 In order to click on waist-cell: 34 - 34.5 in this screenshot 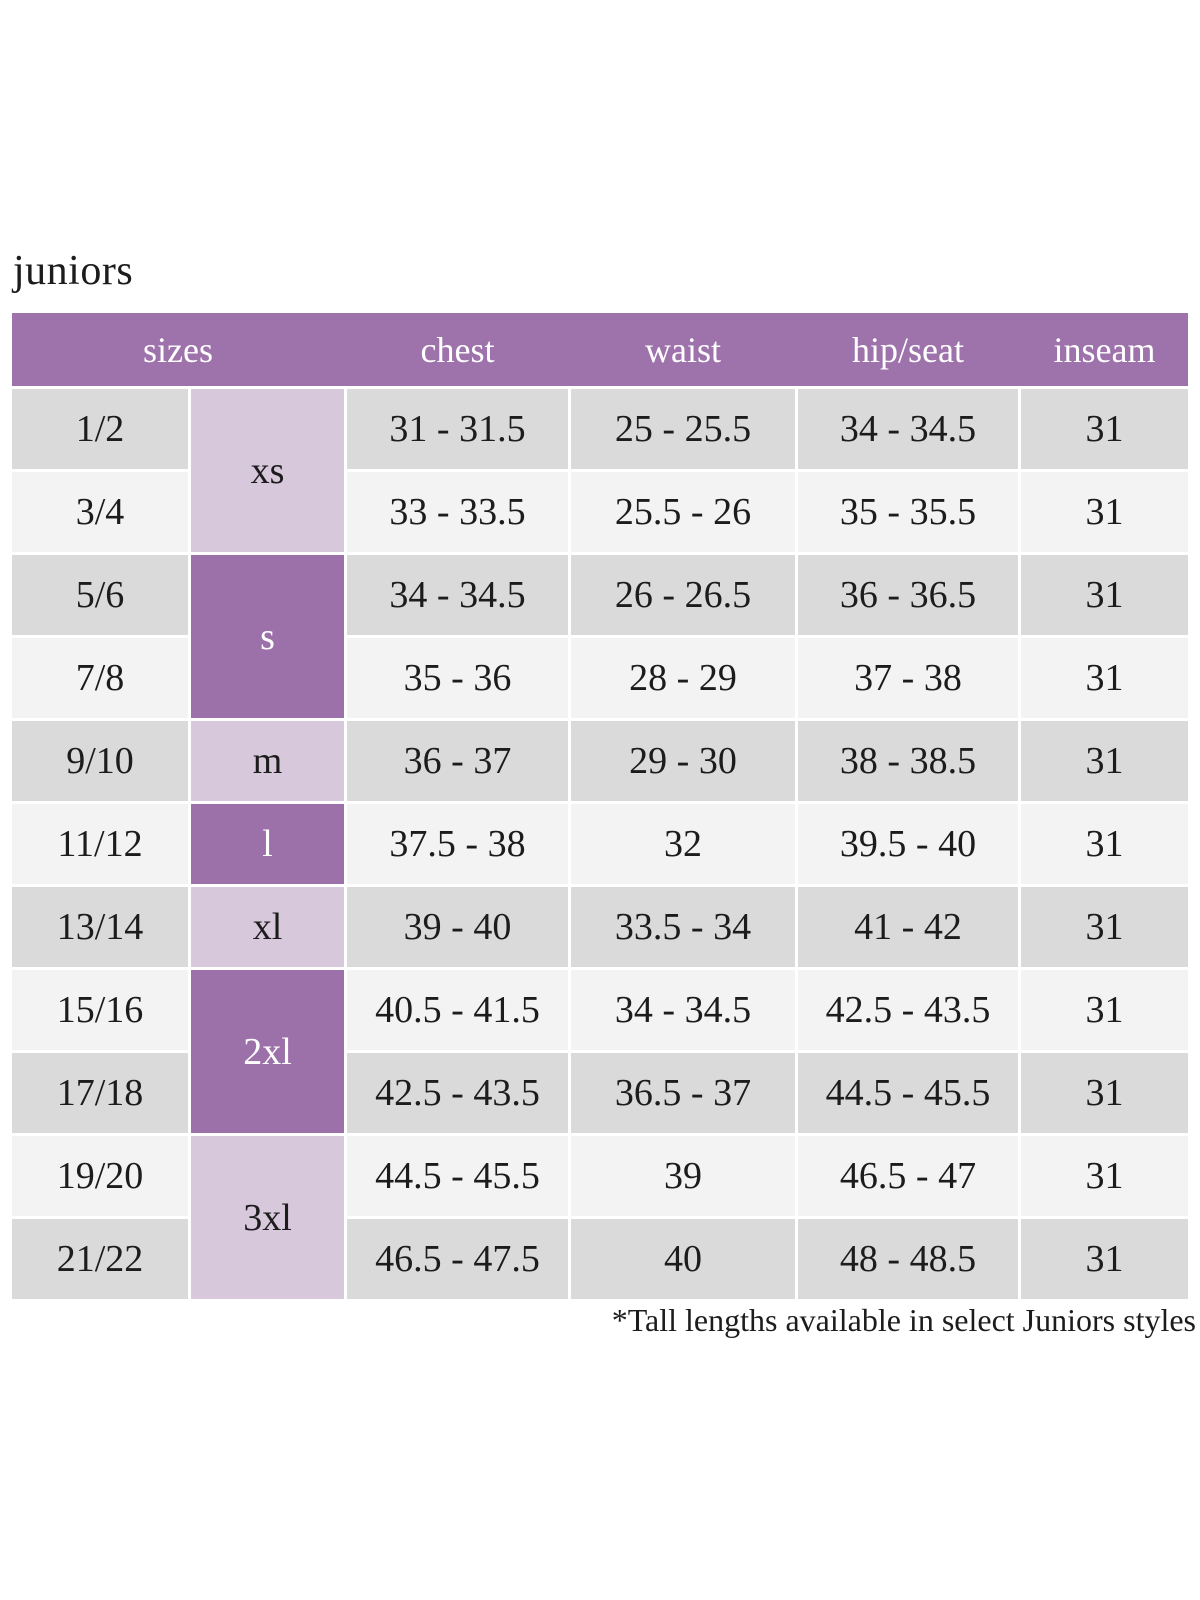, I will do `click(683, 1010)`.